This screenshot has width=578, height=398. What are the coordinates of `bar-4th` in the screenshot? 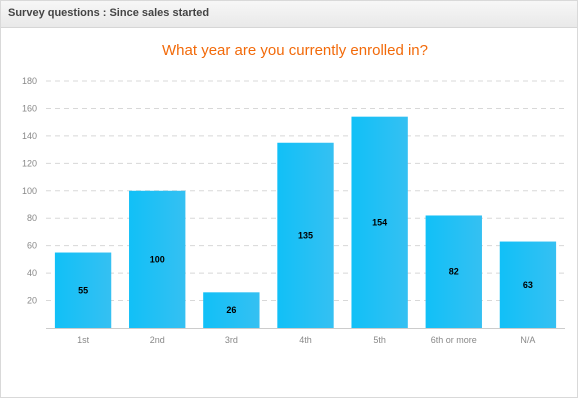 It's located at (305, 235).